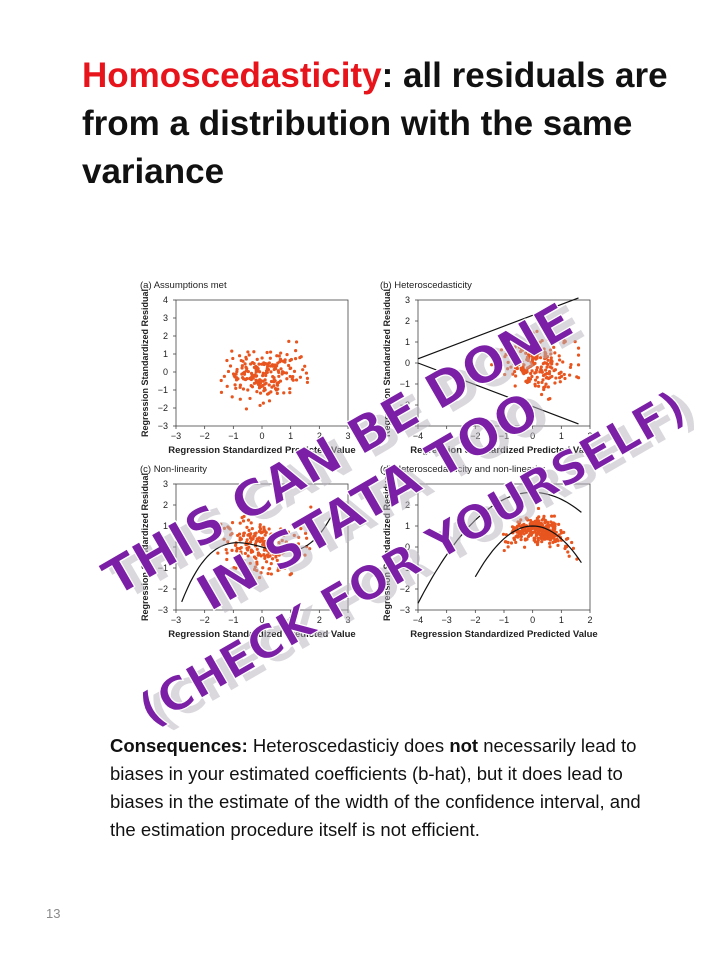 This screenshot has width=720, height=960. What do you see at coordinates (504, 363) in the screenshot?
I see `panel-frame` at bounding box center [504, 363].